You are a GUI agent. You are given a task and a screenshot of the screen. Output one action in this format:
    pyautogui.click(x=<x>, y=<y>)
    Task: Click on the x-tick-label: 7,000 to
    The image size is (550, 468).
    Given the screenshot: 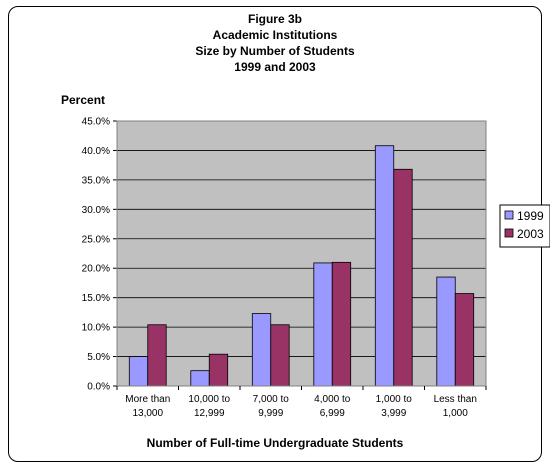 What is the action you would take?
    pyautogui.click(x=271, y=399)
    